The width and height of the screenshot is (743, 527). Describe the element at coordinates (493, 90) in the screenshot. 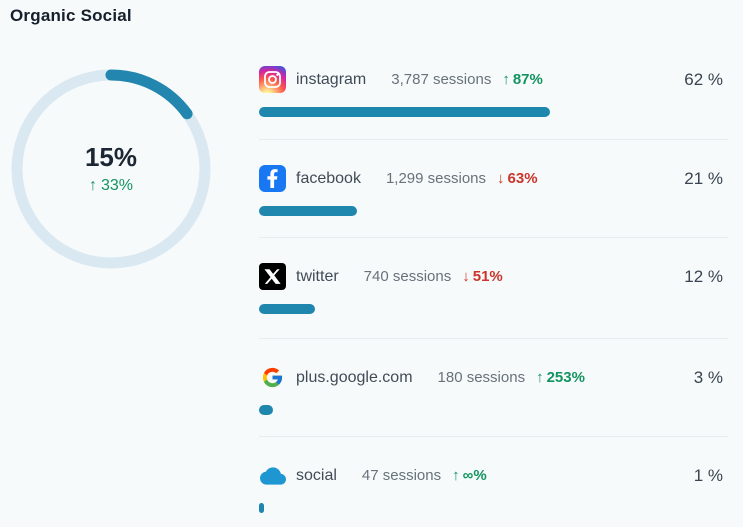

I see `source-row-instagram: instagram 3,787 sessions ↑ 87% 62 %` at that location.